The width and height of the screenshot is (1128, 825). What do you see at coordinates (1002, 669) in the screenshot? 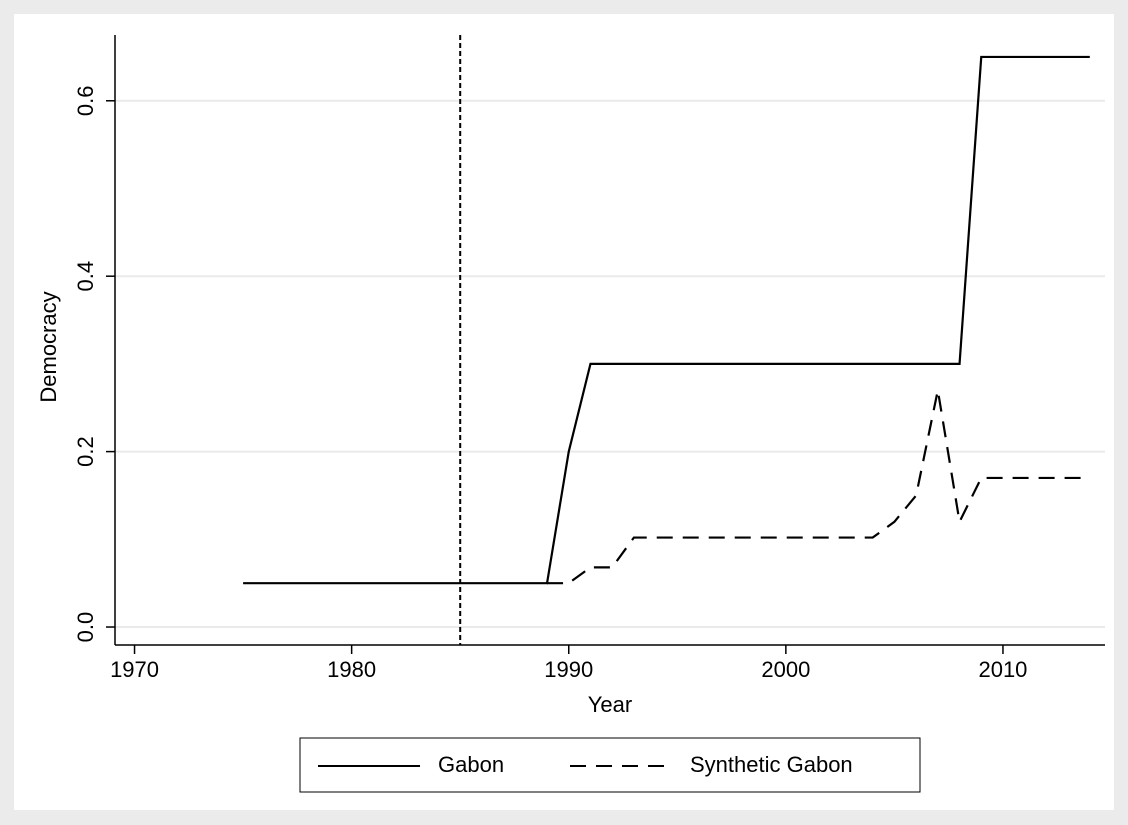
I see `x-tick-label: 2010` at bounding box center [1002, 669].